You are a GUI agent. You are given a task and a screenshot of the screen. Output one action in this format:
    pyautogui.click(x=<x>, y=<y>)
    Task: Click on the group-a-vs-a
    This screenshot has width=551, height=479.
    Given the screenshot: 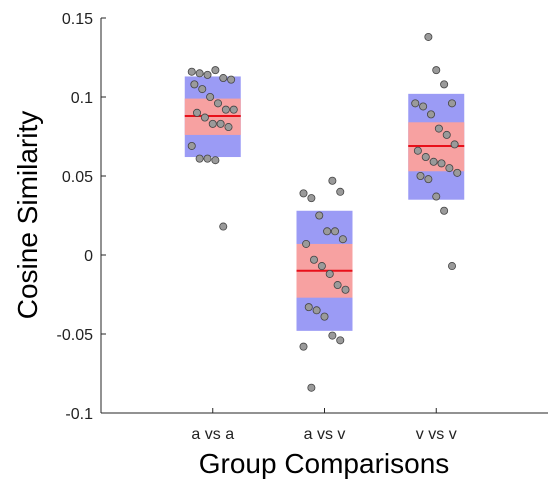 What is the action you would take?
    pyautogui.click(x=212, y=148)
    